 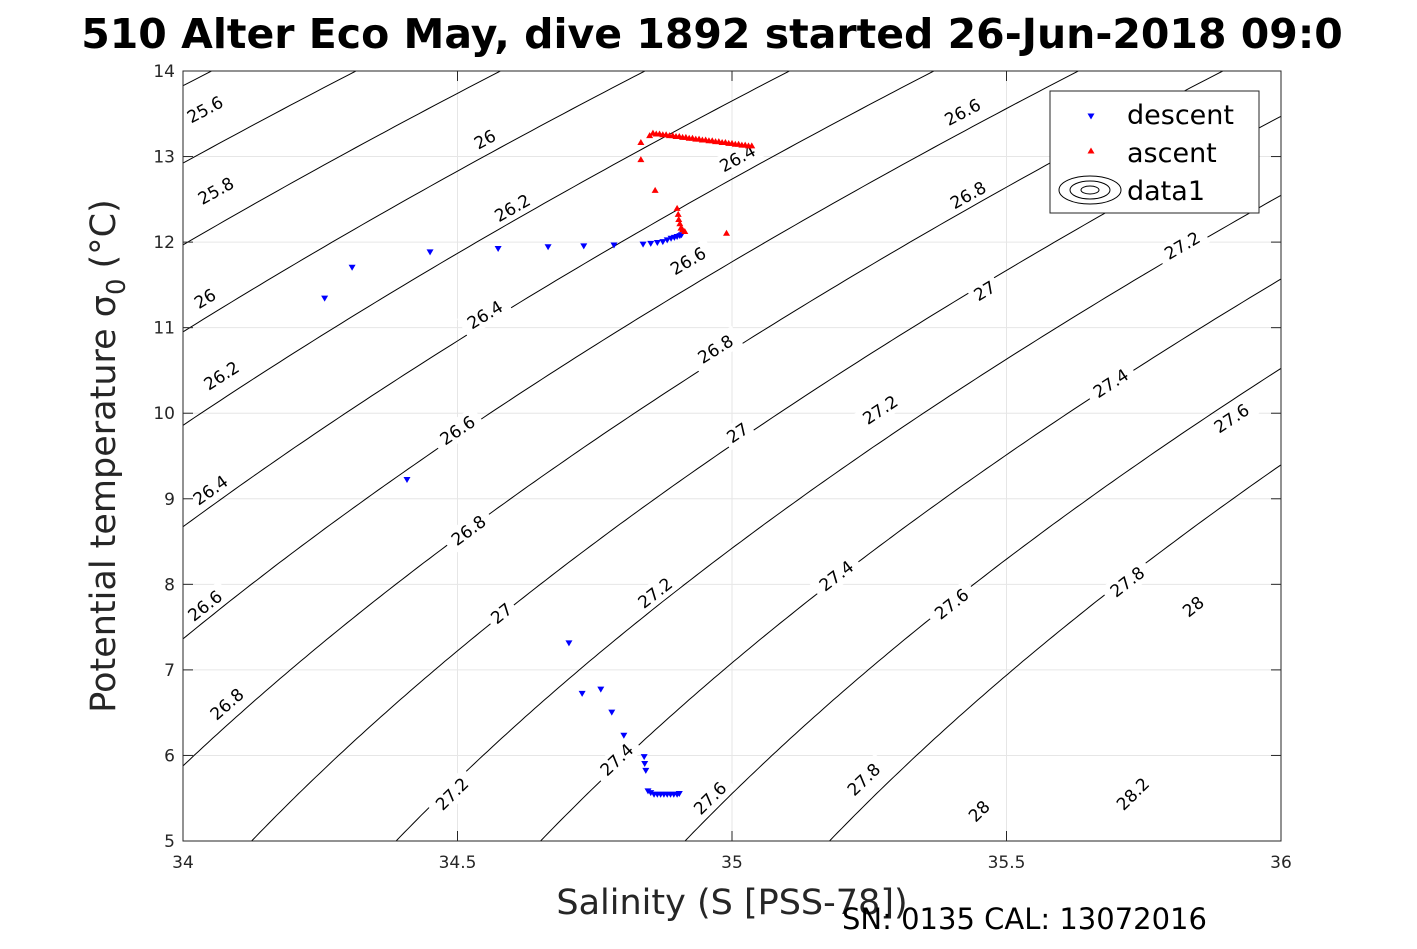 I want to click on contour-label: 27.8, so click(x=864, y=779).